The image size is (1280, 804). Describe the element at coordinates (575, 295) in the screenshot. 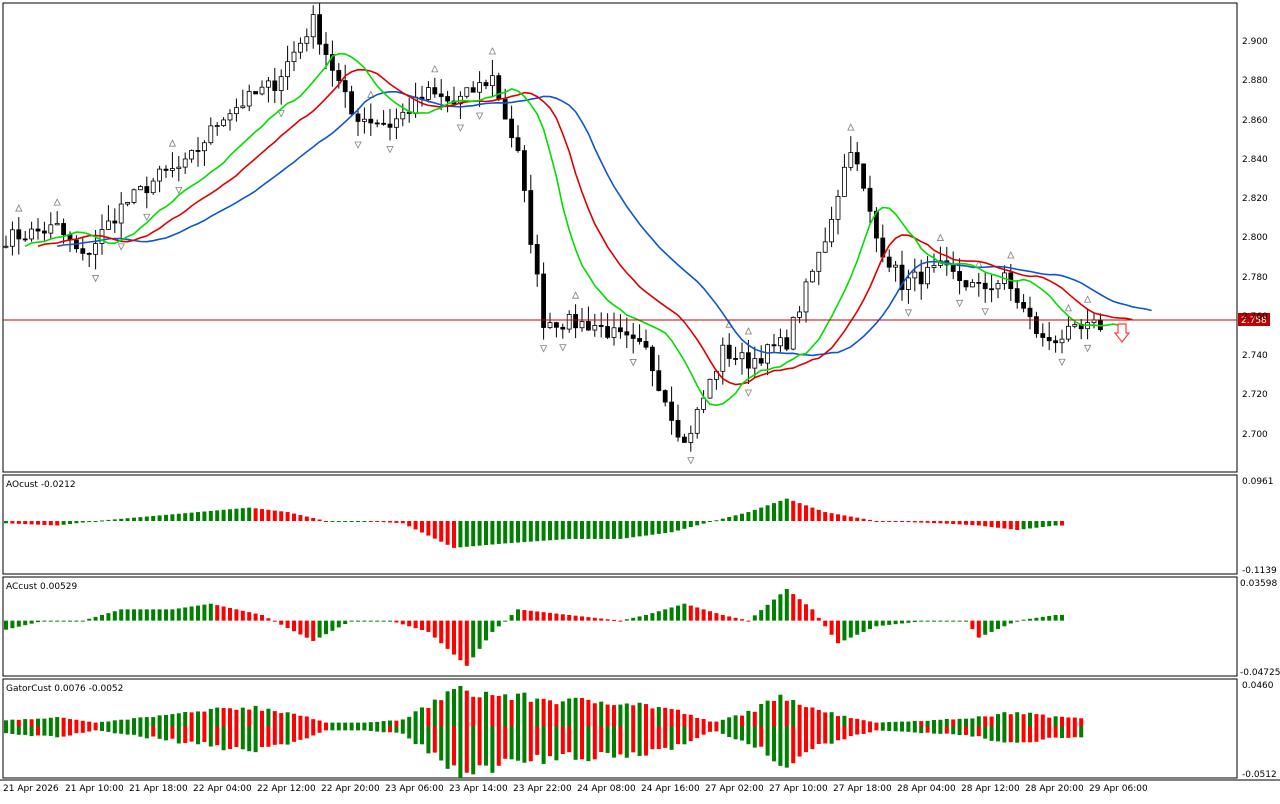

I see `fractal-up-icon` at that location.